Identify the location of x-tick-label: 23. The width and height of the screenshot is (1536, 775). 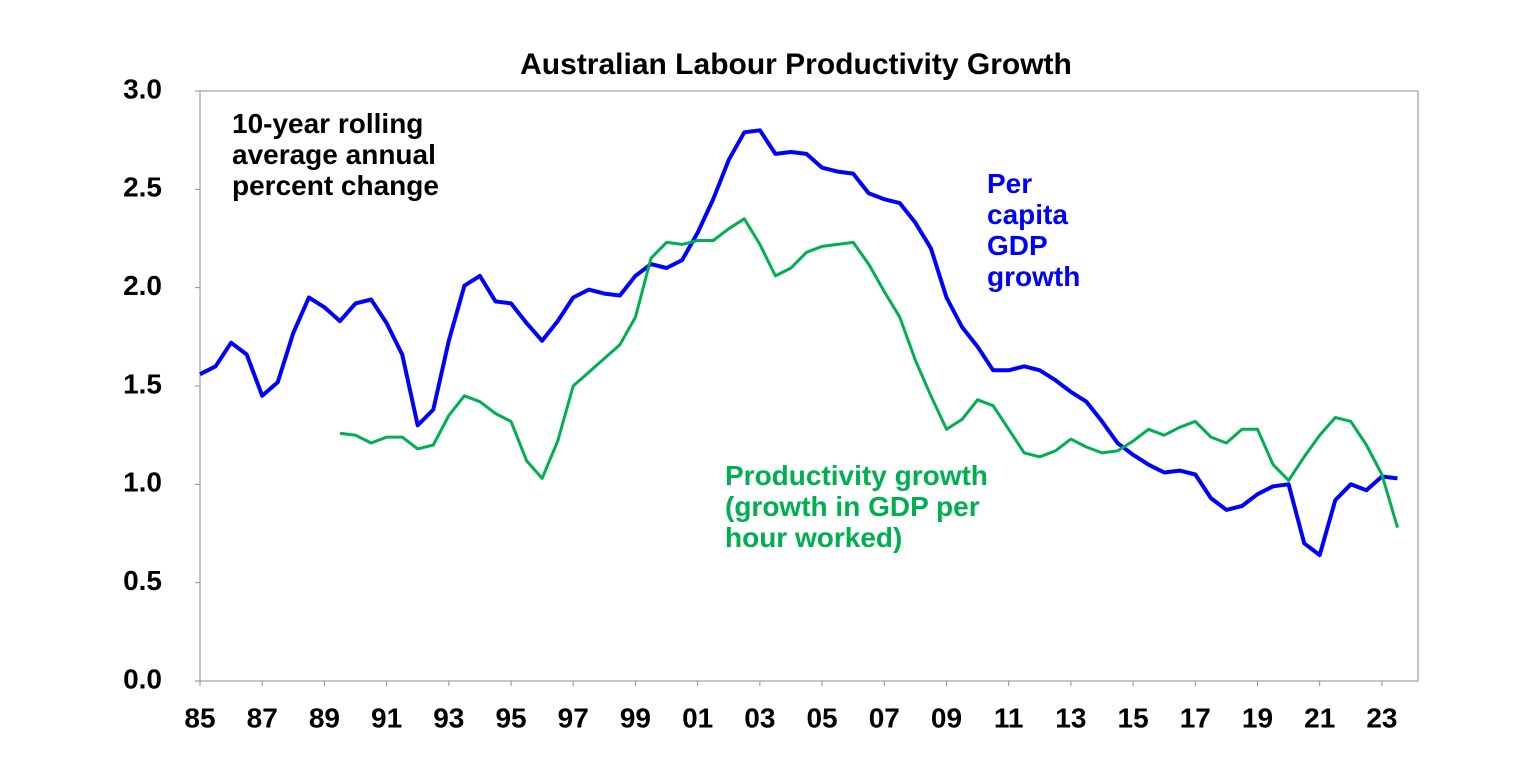
(1381, 717).